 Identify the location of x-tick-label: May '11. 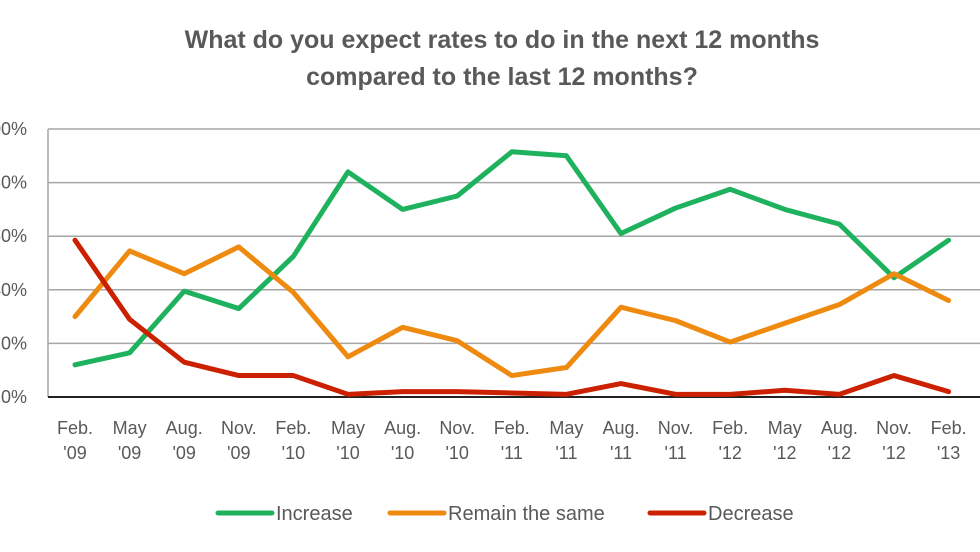
(566, 440).